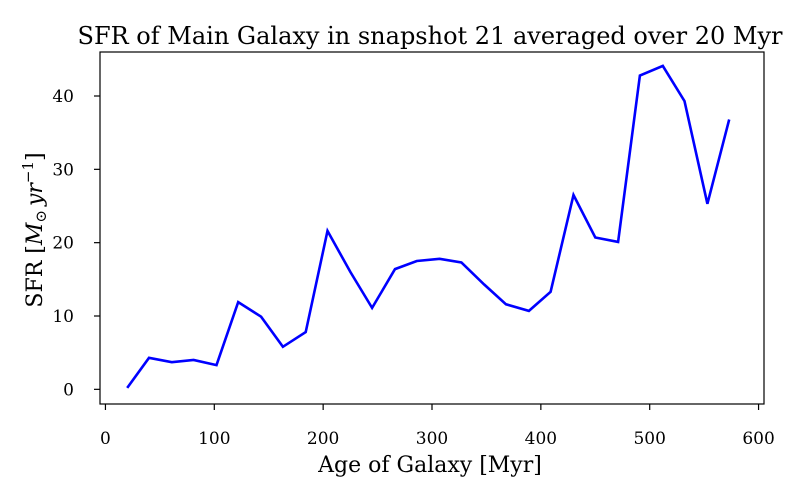 The width and height of the screenshot is (800, 500). I want to click on x-tick-label: 300, so click(432, 439).